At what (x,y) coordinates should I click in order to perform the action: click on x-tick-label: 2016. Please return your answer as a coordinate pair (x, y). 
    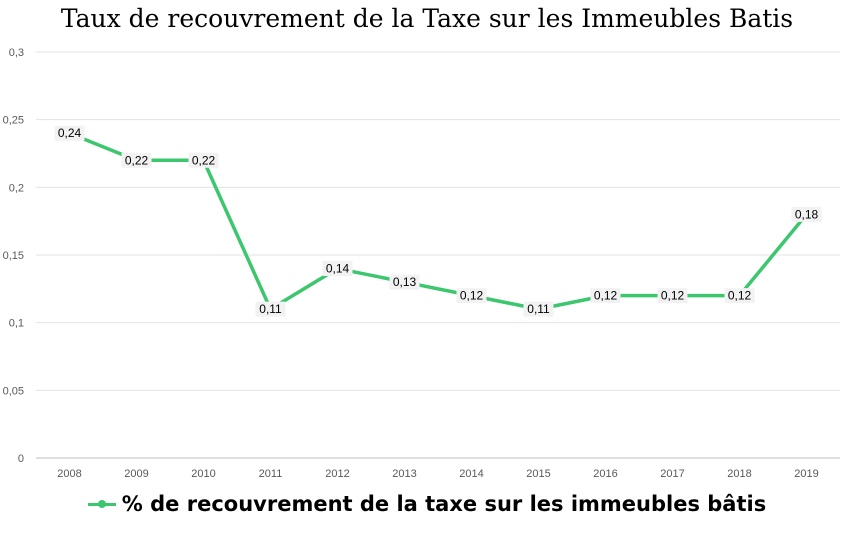
    Looking at the image, I should click on (605, 474).